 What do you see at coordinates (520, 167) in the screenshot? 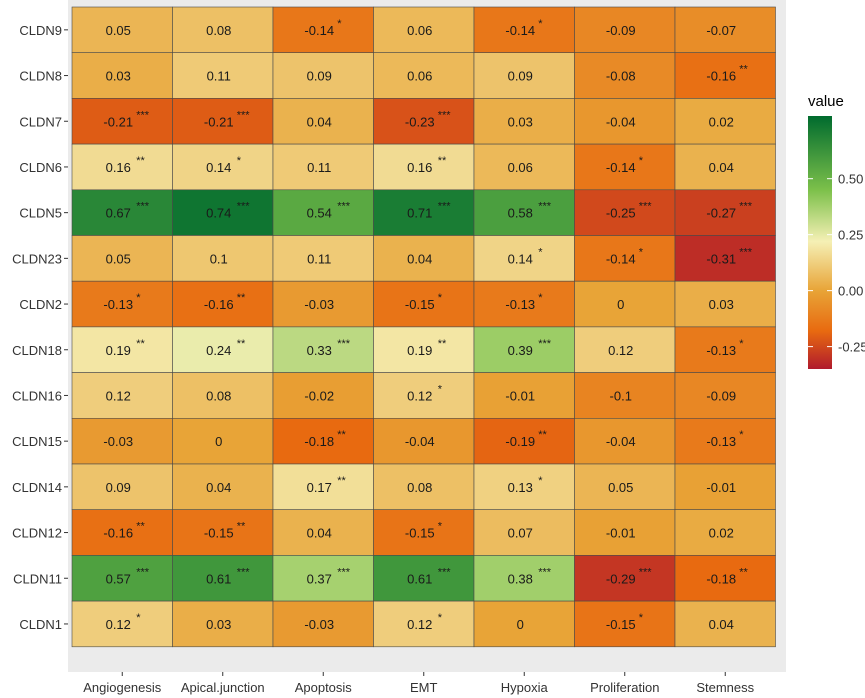
I see `cell-value-label: 0.06` at bounding box center [520, 167].